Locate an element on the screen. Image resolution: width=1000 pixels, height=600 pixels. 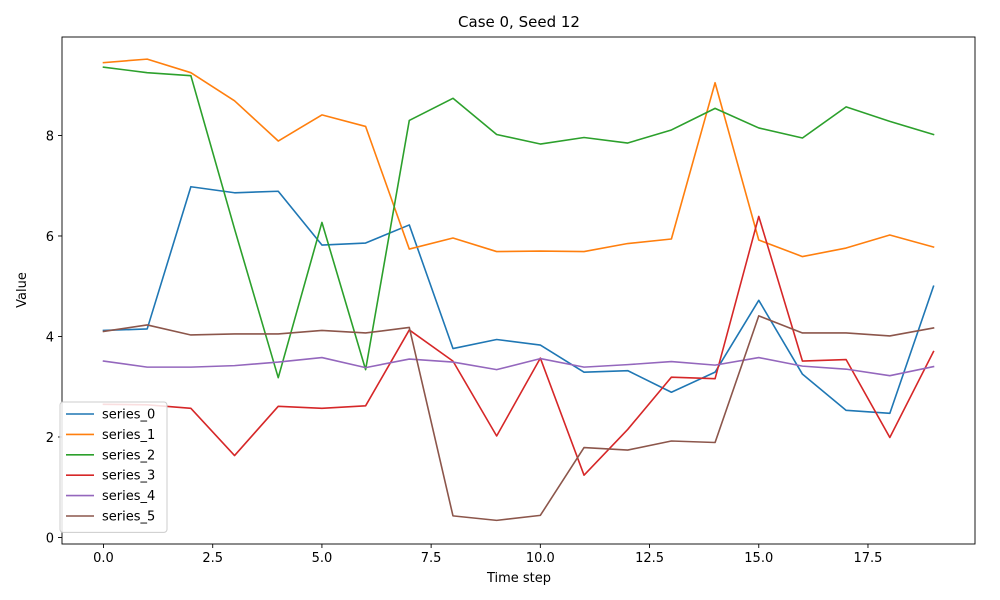
y-axis-label: Value is located at coordinates (22, 290).